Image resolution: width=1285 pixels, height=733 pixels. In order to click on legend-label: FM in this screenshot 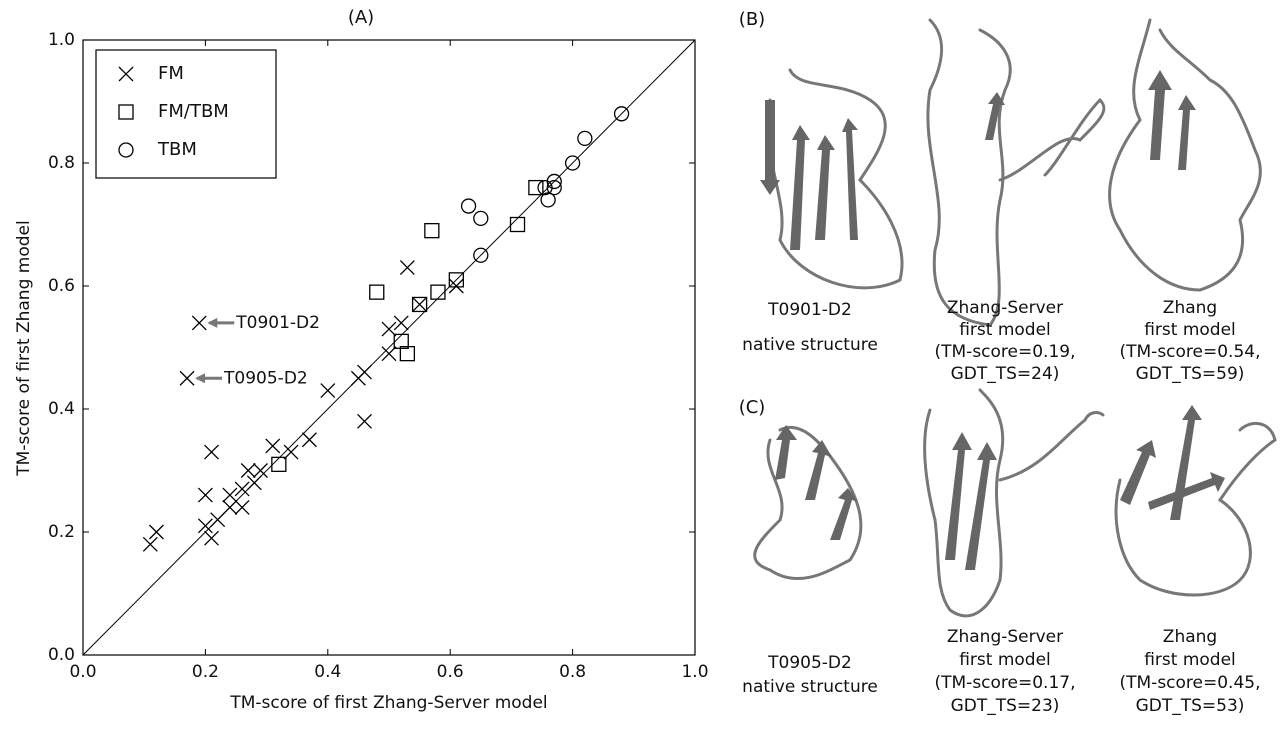, I will do `click(171, 73)`.